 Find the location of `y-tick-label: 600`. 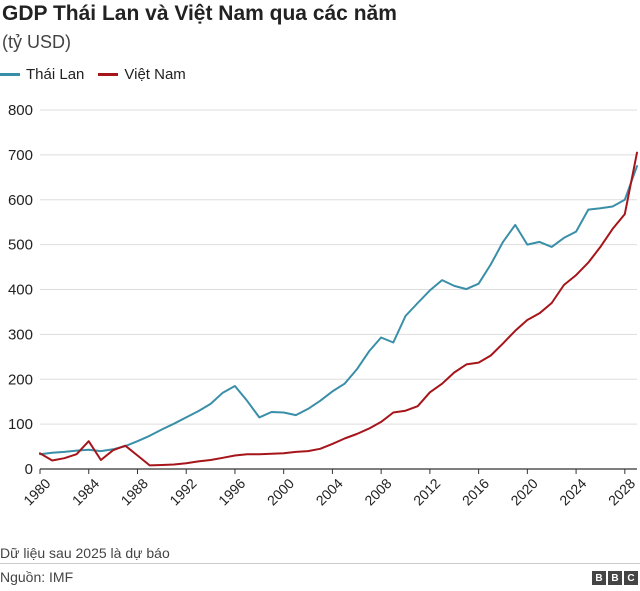

y-tick-label: 600 is located at coordinates (20, 200).